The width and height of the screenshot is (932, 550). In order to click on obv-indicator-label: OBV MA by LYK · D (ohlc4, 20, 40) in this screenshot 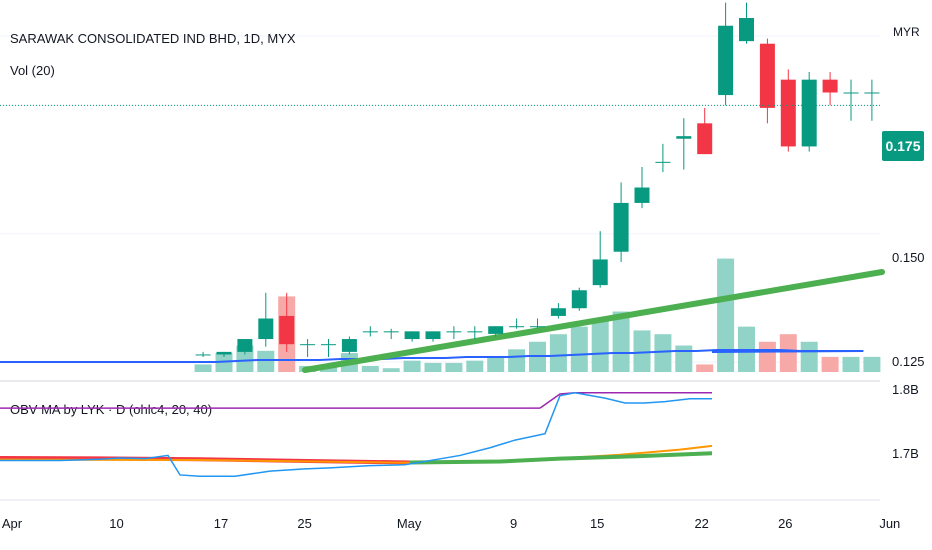, I will do `click(111, 409)`.